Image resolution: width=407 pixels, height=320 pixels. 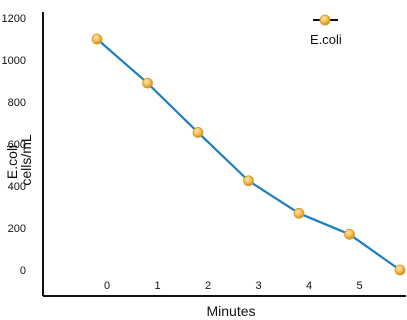 What do you see at coordinates (309, 286) in the screenshot?
I see `x-tick-label: 4` at bounding box center [309, 286].